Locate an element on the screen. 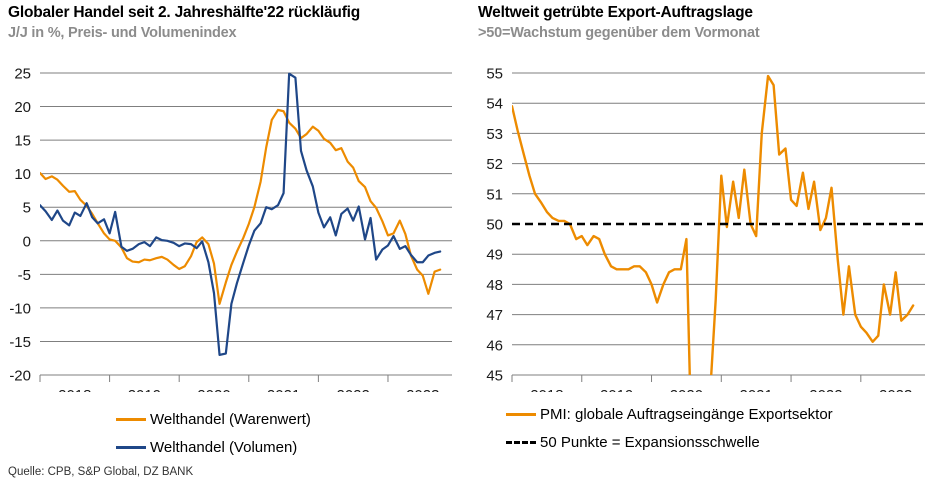  y-axis-tick-label: -10 is located at coordinates (20, 308).